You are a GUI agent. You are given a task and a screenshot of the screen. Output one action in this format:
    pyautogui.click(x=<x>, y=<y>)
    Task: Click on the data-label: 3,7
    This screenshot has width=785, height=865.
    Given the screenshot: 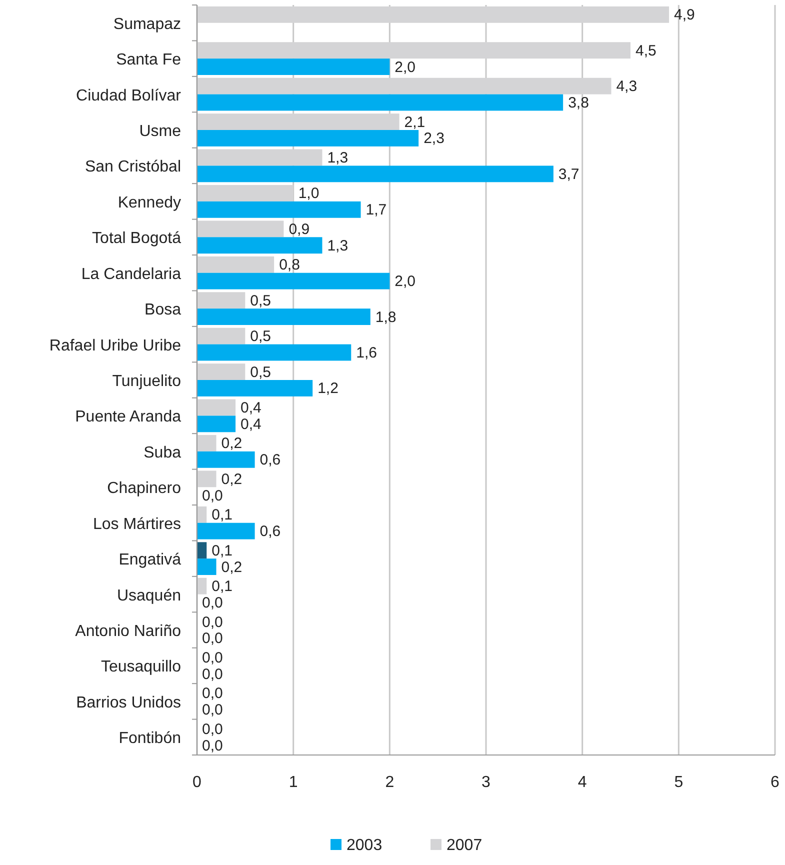 What is the action you would take?
    pyautogui.click(x=569, y=174)
    